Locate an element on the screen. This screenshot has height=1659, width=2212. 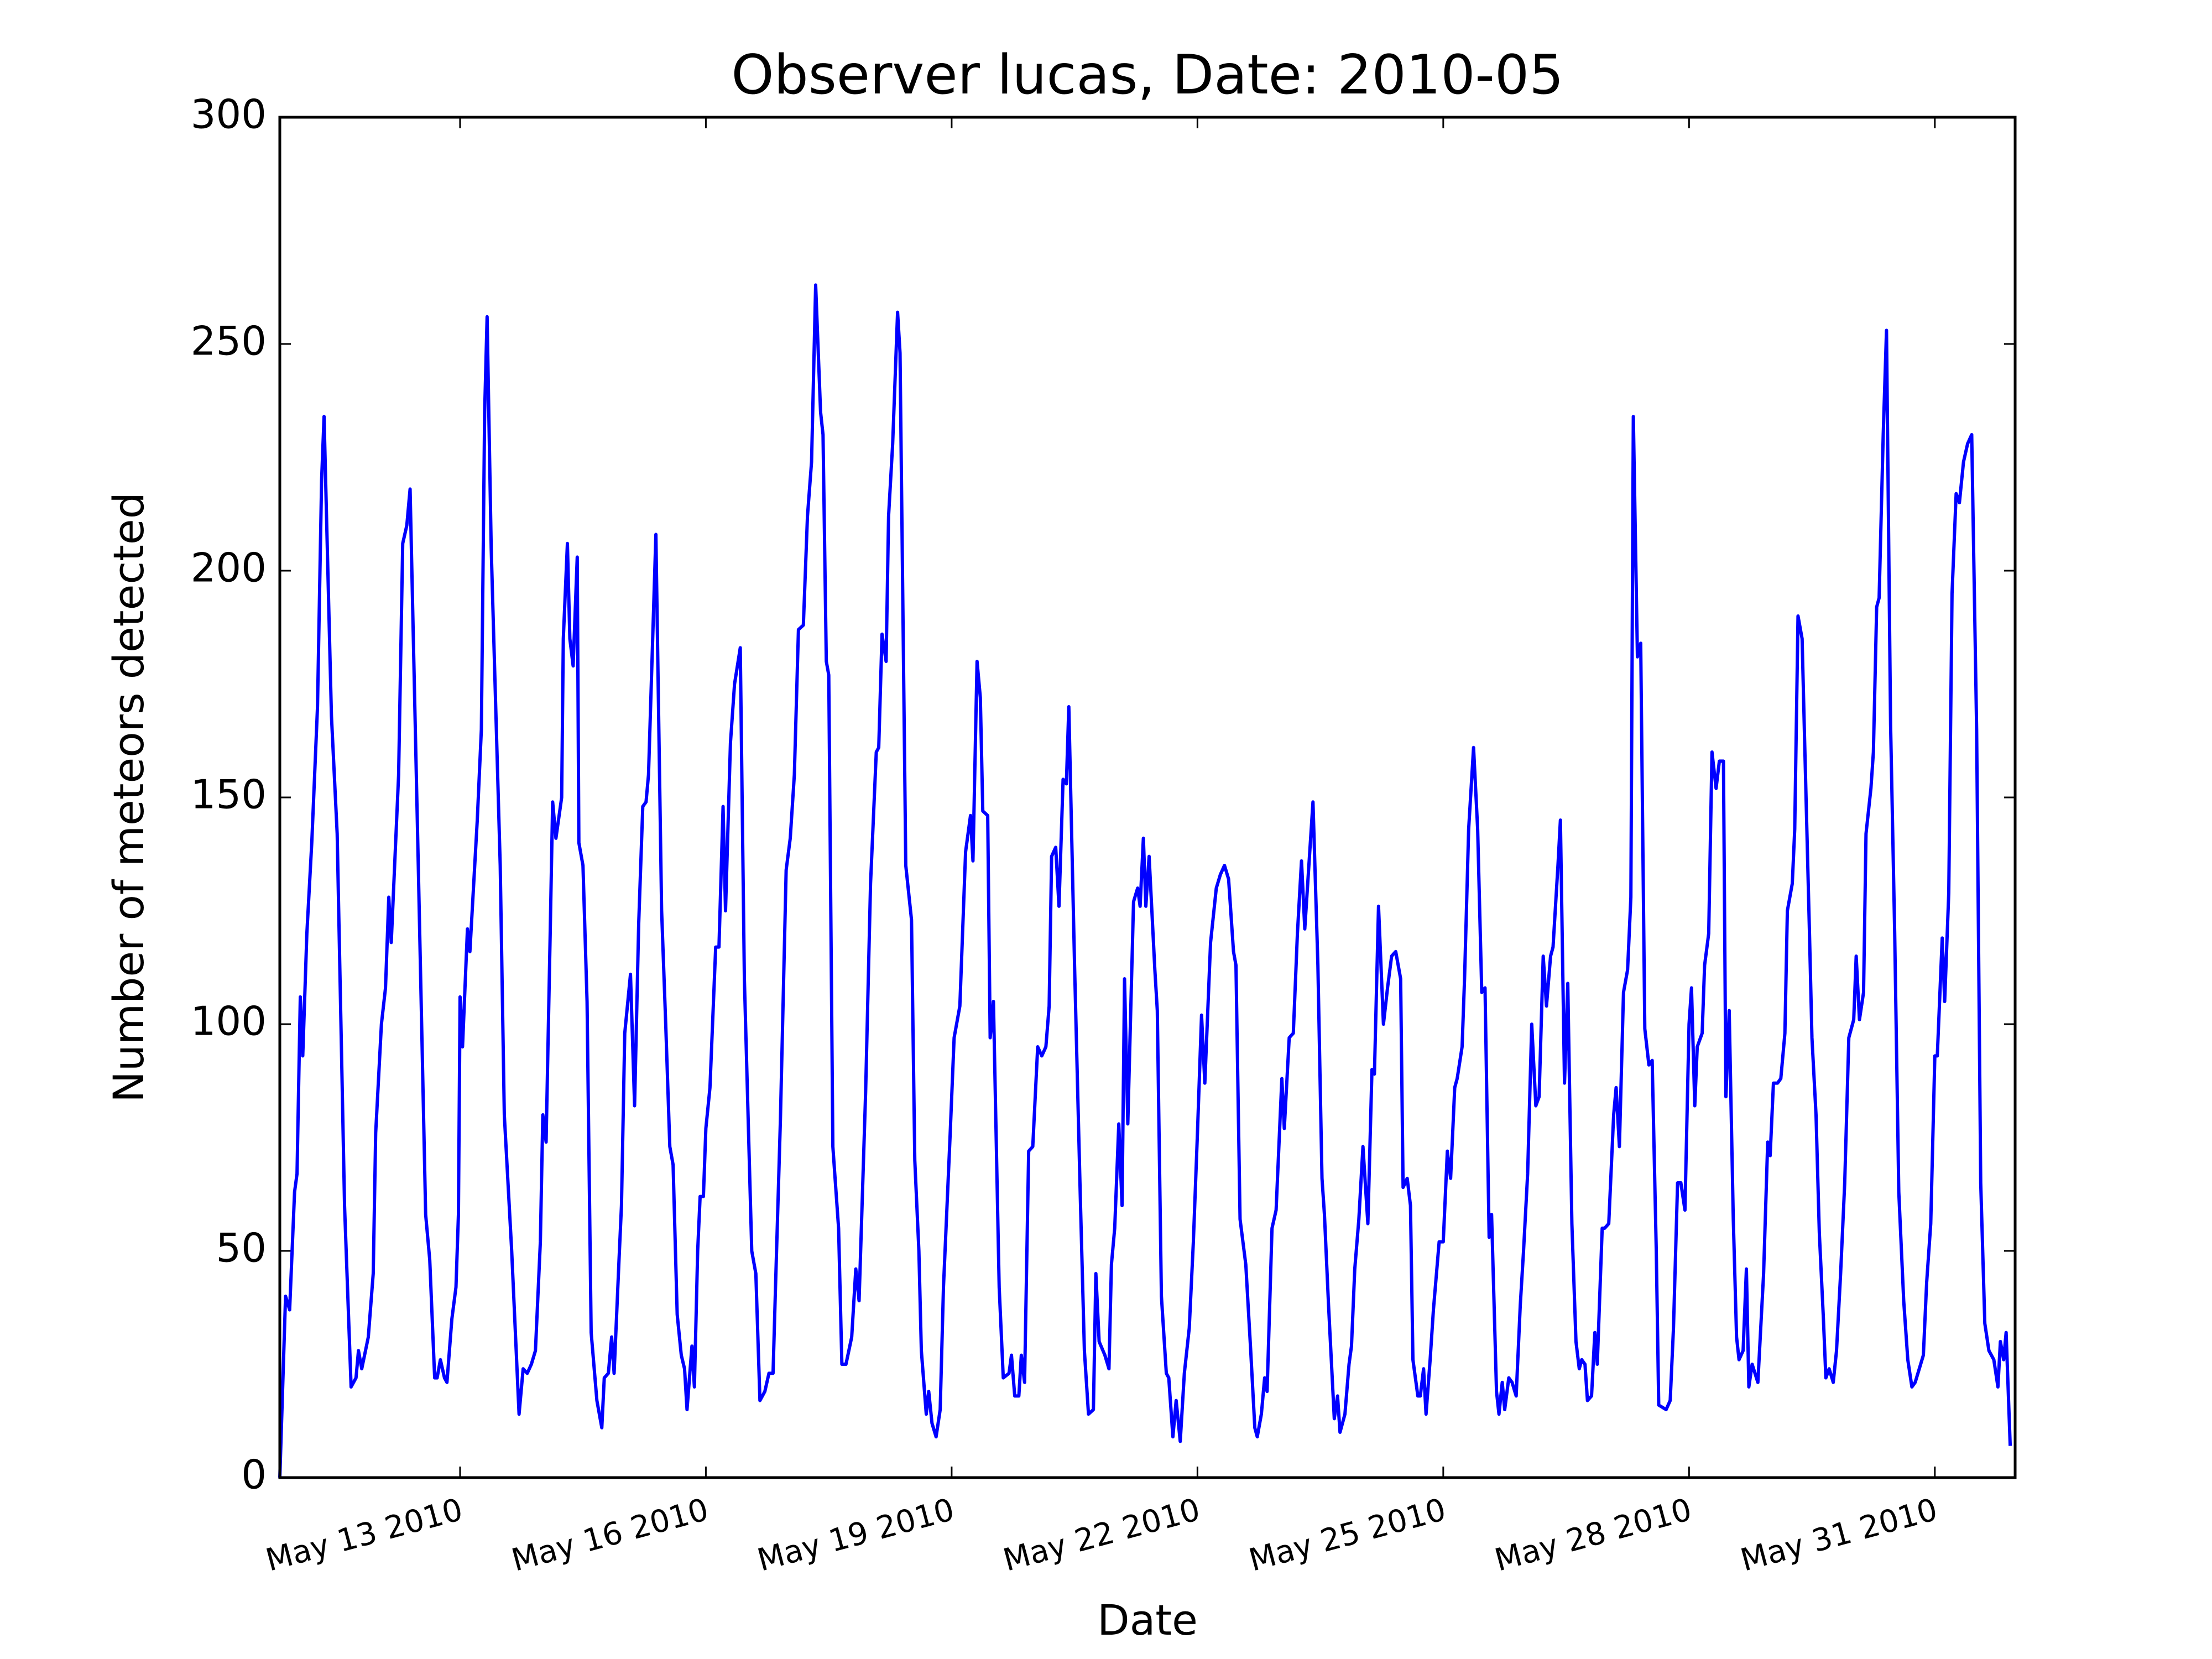
y-tick-label: 150 is located at coordinates (229, 795).